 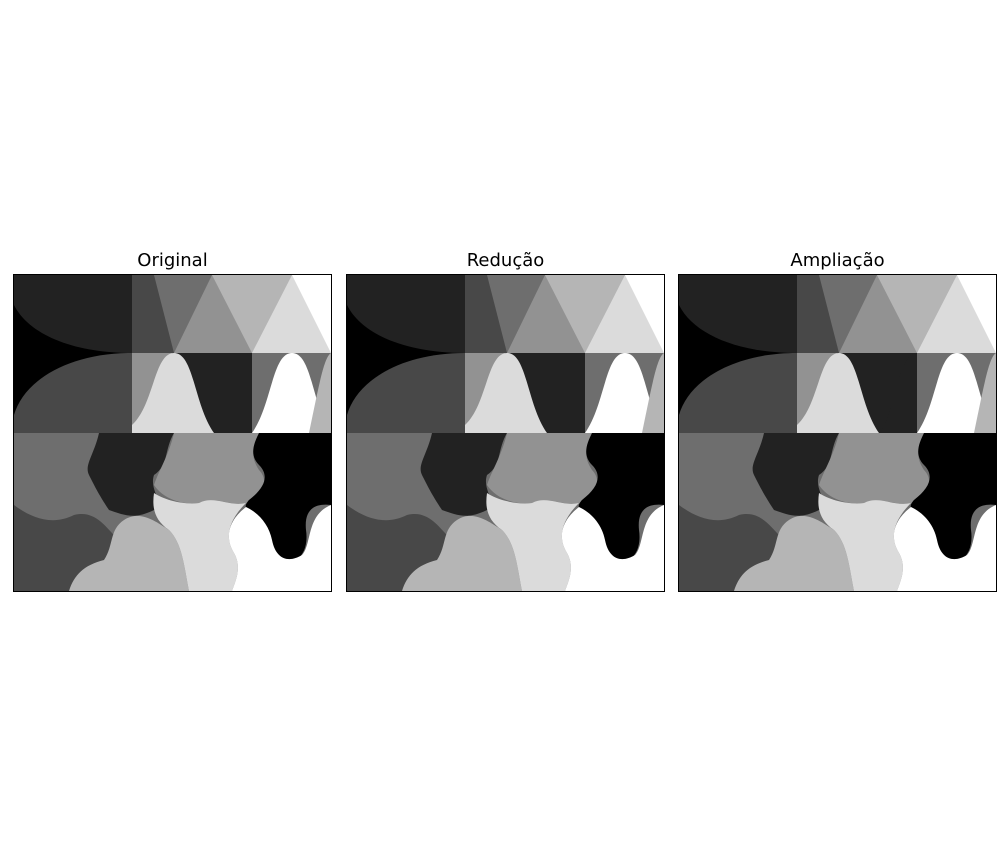 What do you see at coordinates (837, 260) in the screenshot?
I see `panel-title: Ampliação` at bounding box center [837, 260].